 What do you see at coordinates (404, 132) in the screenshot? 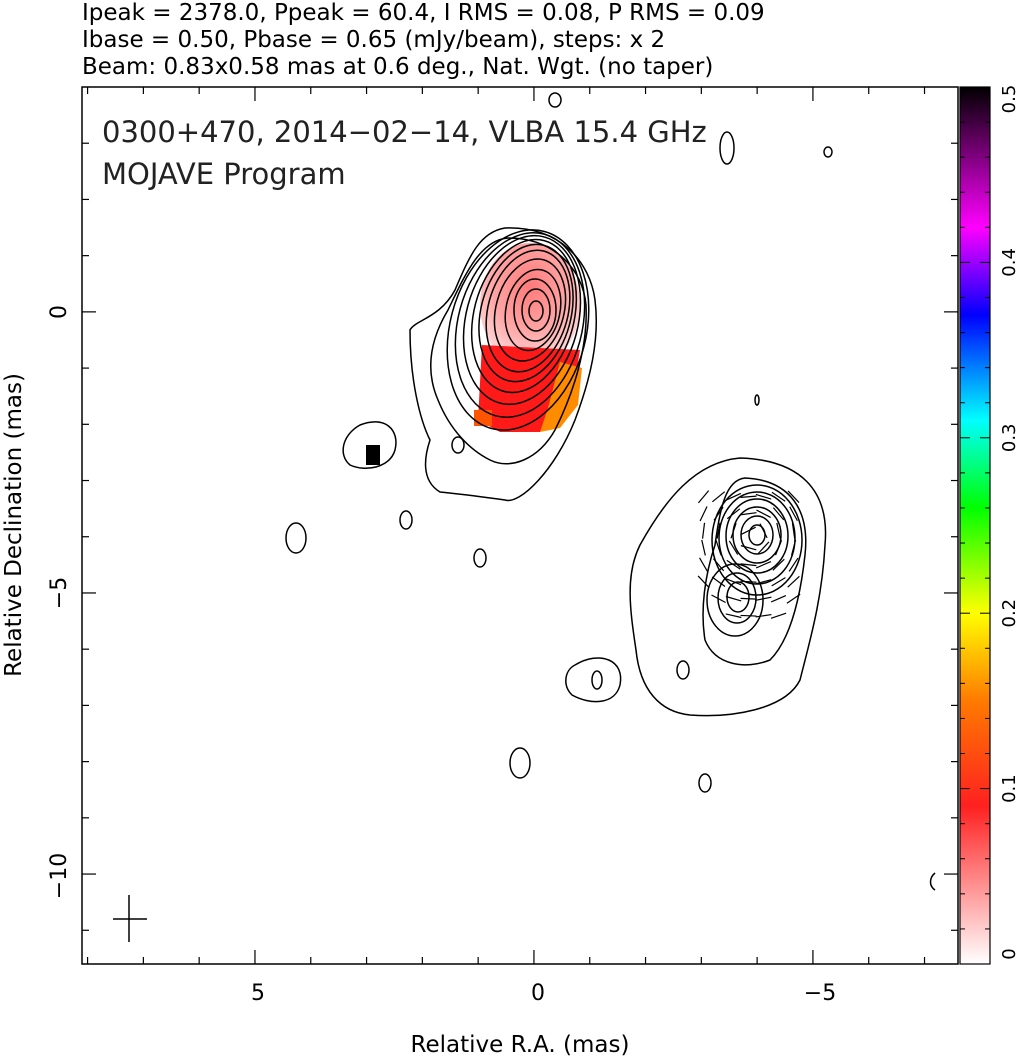
I see `plot-title: 0300+470, 2014−02−14, VLBA 15.4 GHz` at bounding box center [404, 132].